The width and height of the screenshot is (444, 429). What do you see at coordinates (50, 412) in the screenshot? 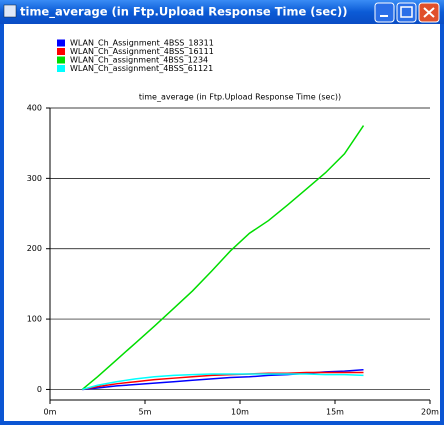
I see `x-tick-label: 0m` at bounding box center [50, 412].